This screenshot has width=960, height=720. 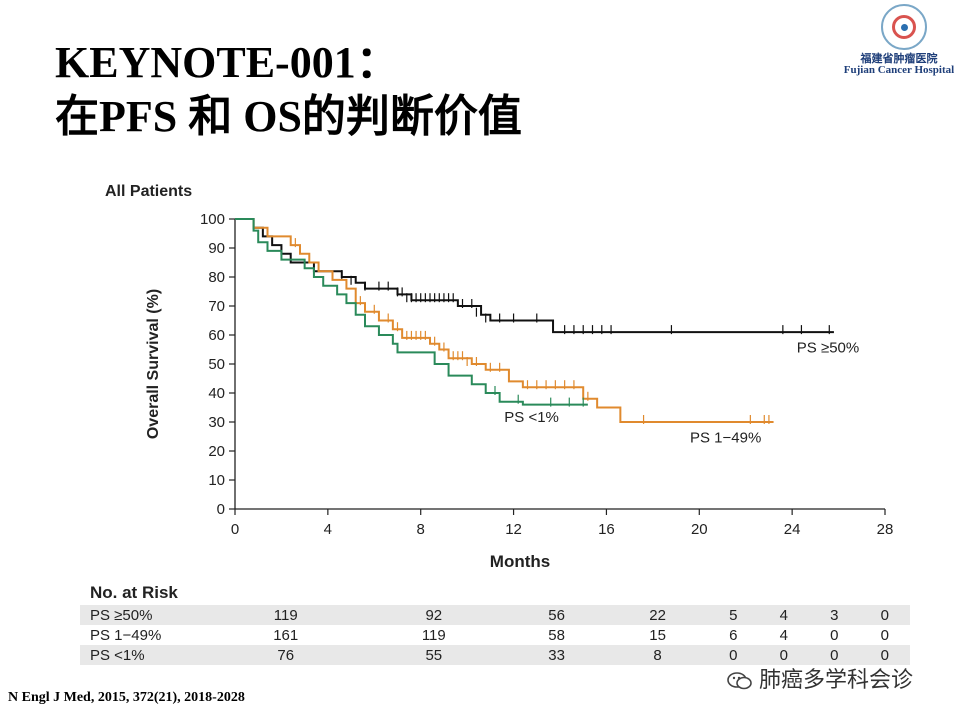 I want to click on x-tick-label: 4, so click(x=328, y=529).